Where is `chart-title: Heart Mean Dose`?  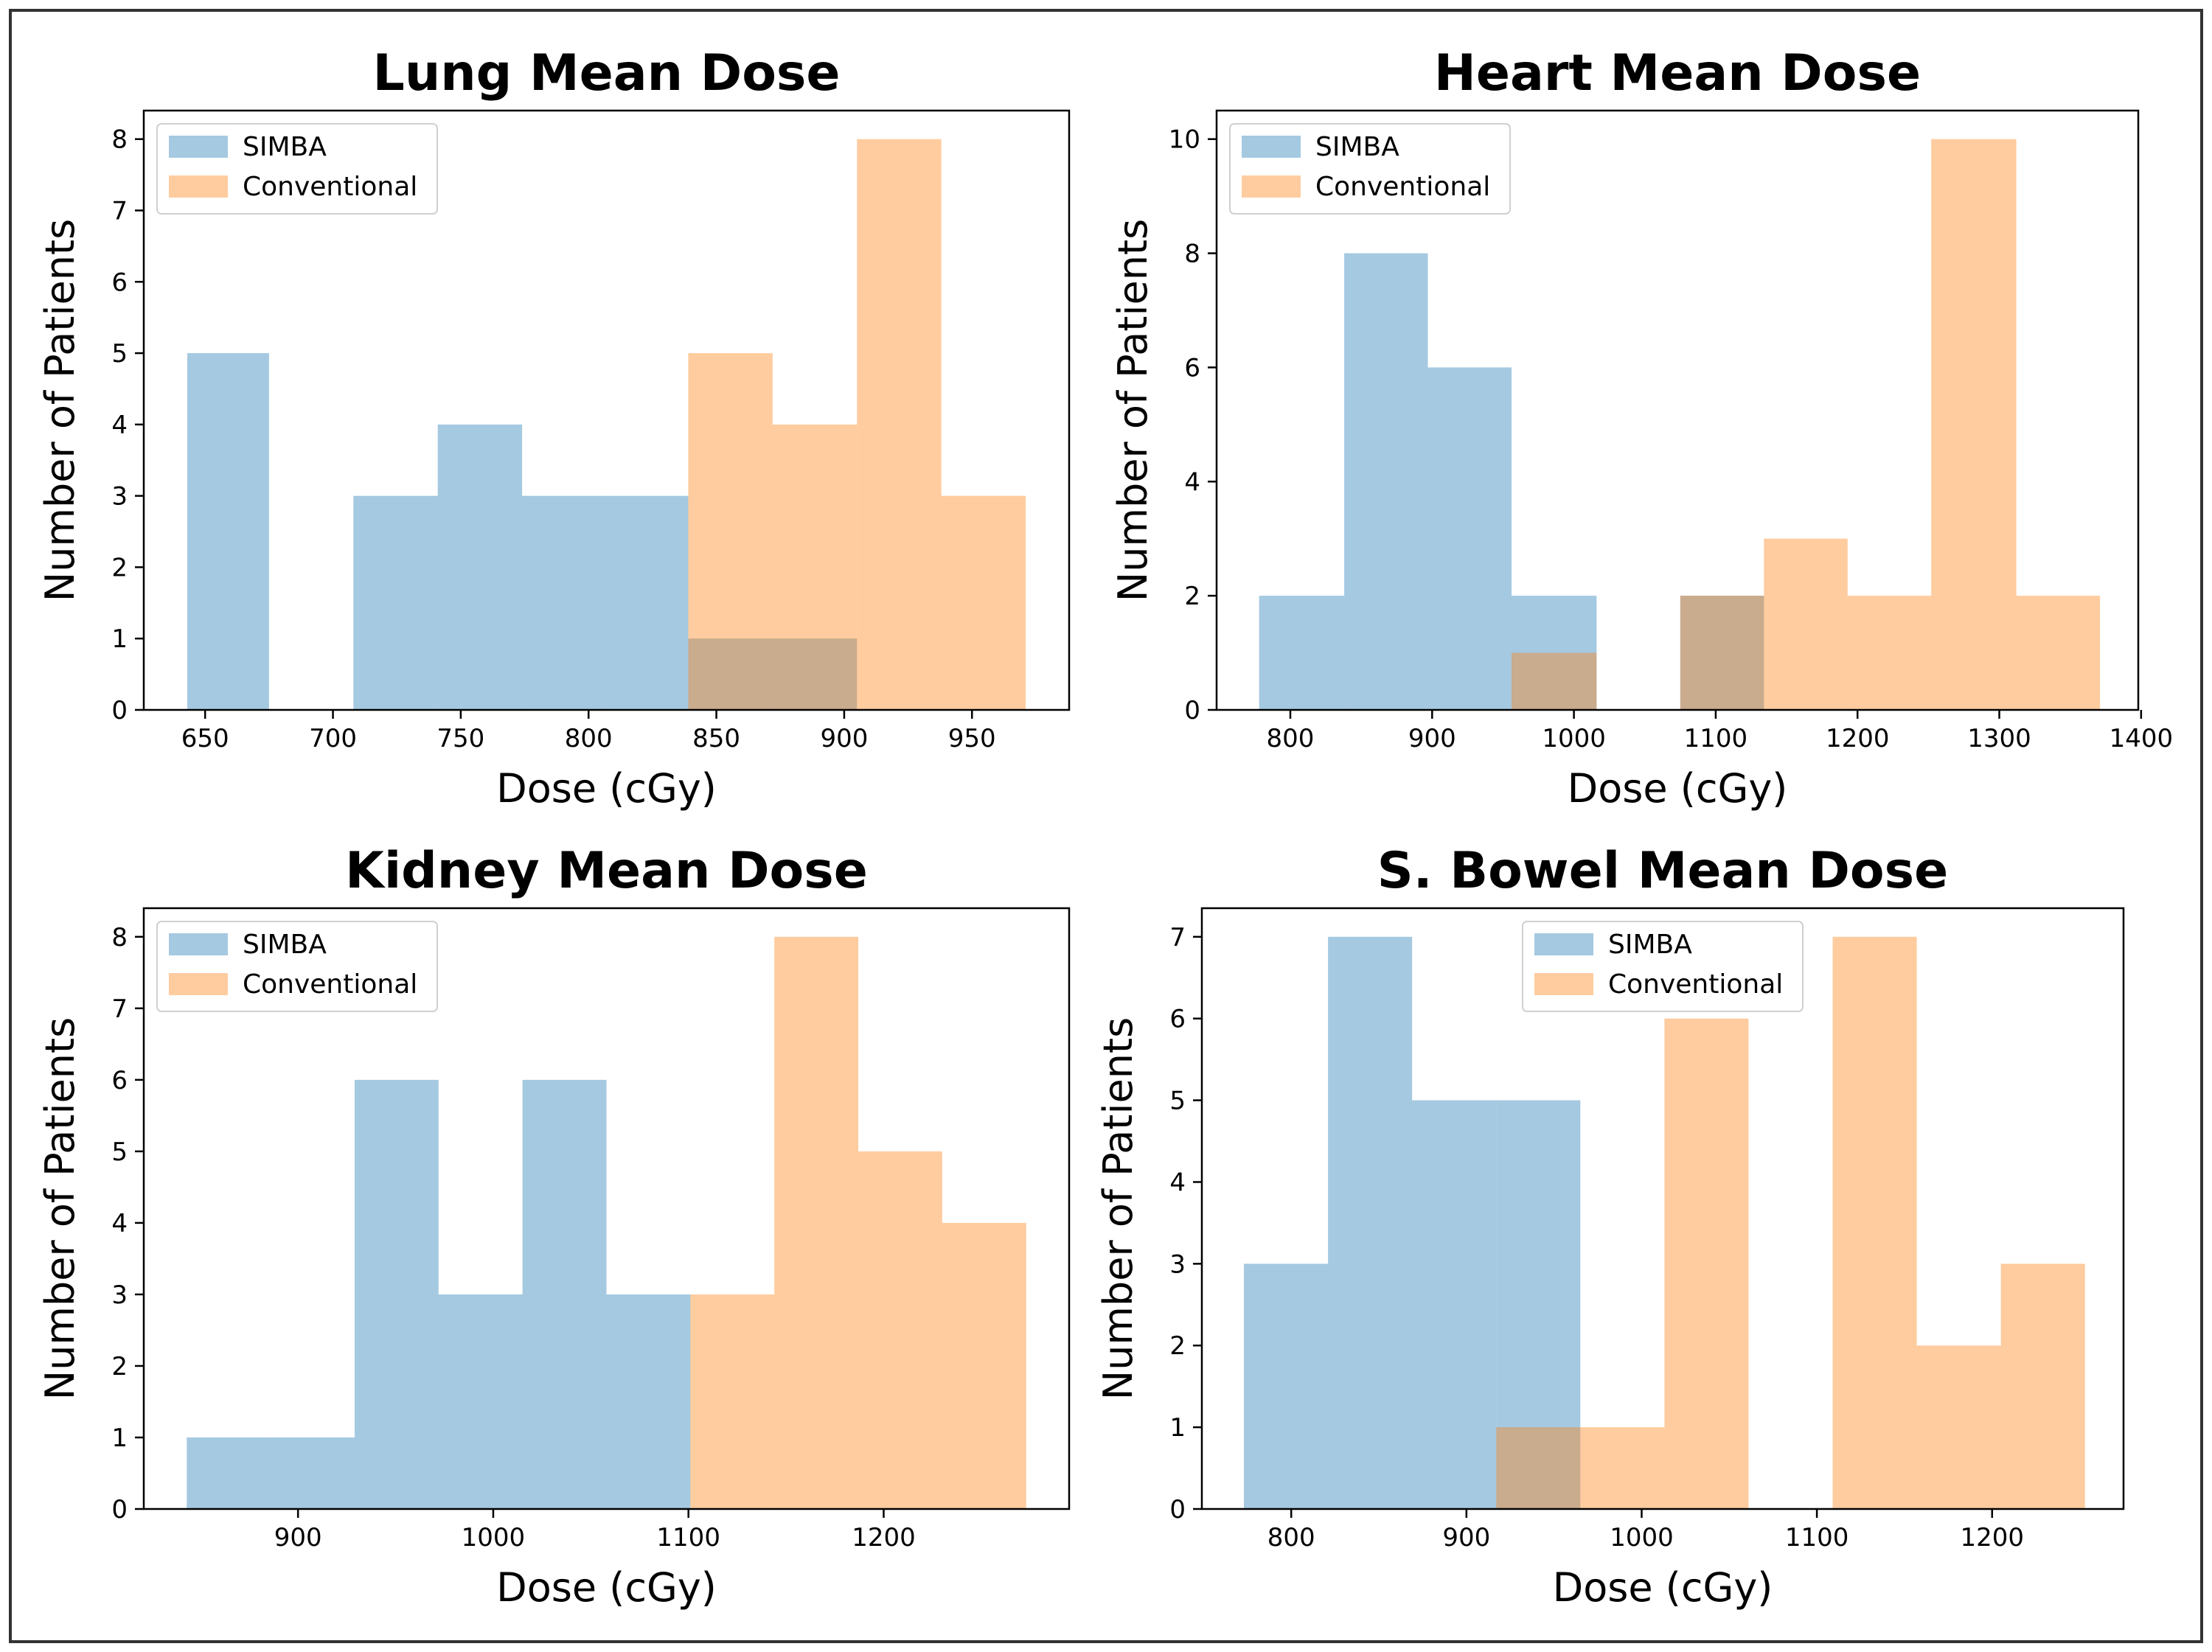 chart-title: Heart Mean Dose is located at coordinates (1677, 73).